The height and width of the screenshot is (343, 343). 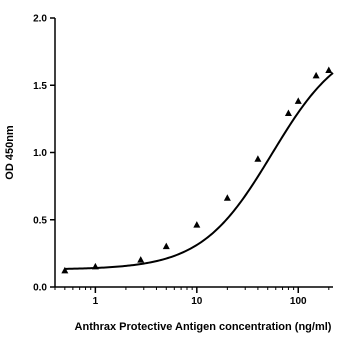 I want to click on x-tick-label: 10, so click(x=197, y=301).